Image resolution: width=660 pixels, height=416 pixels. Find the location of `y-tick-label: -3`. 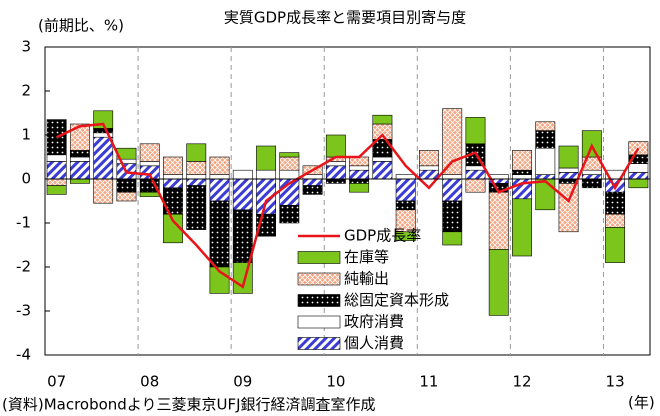

y-tick-label: -3 is located at coordinates (23, 311).